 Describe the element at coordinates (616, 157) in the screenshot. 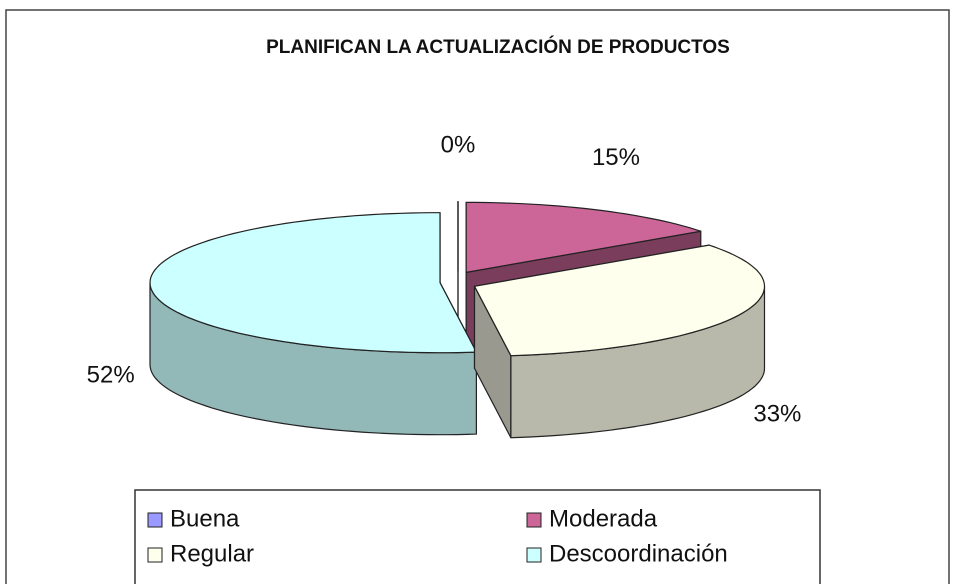

I see `data-label: 15%` at that location.